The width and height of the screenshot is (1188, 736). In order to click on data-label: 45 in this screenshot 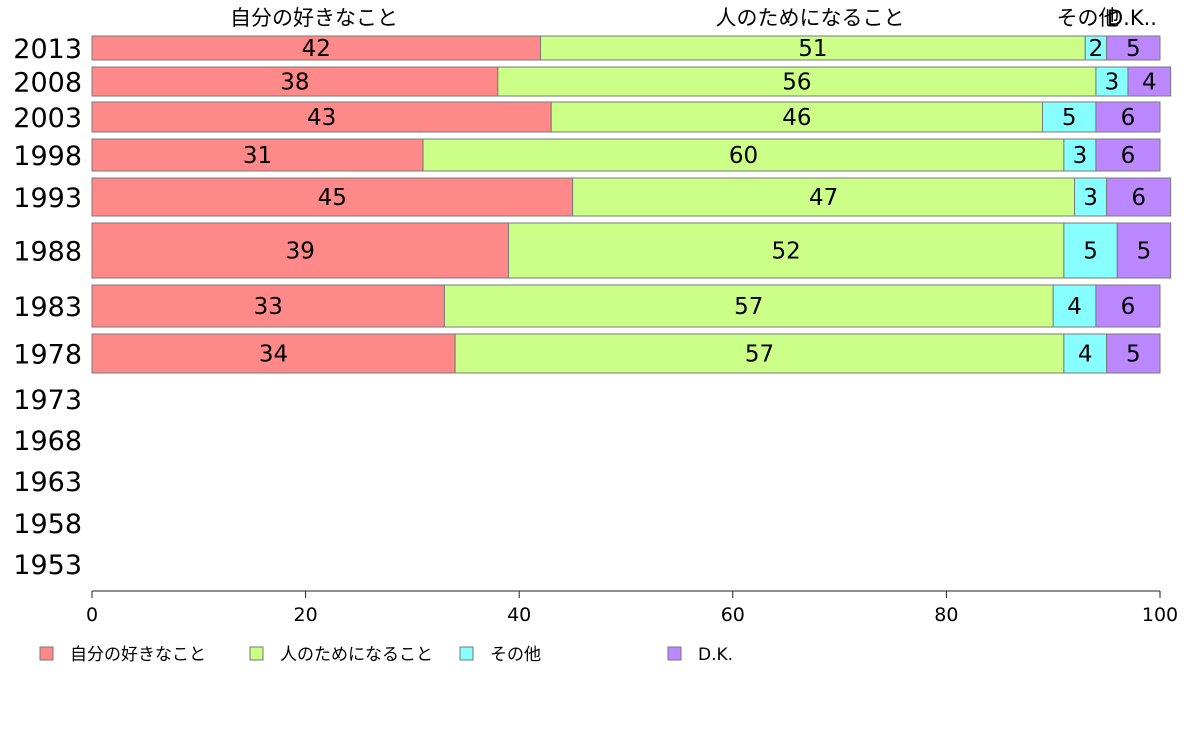, I will do `click(332, 198)`.